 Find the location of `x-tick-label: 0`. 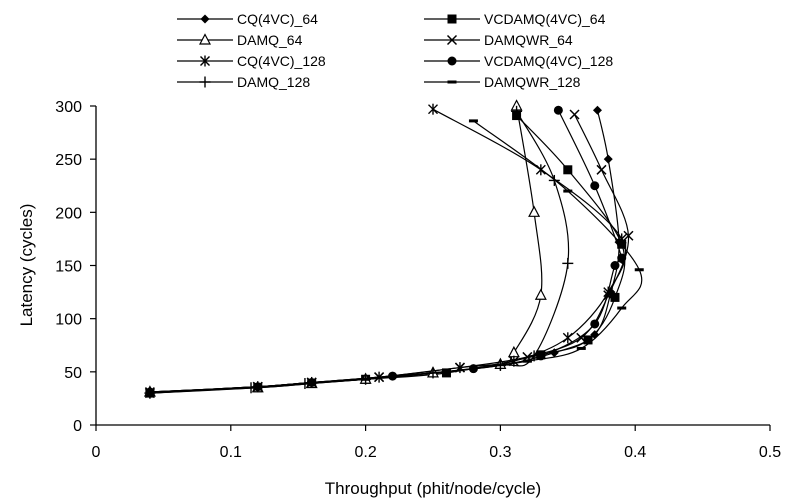

x-tick-label: 0 is located at coordinates (96, 452).